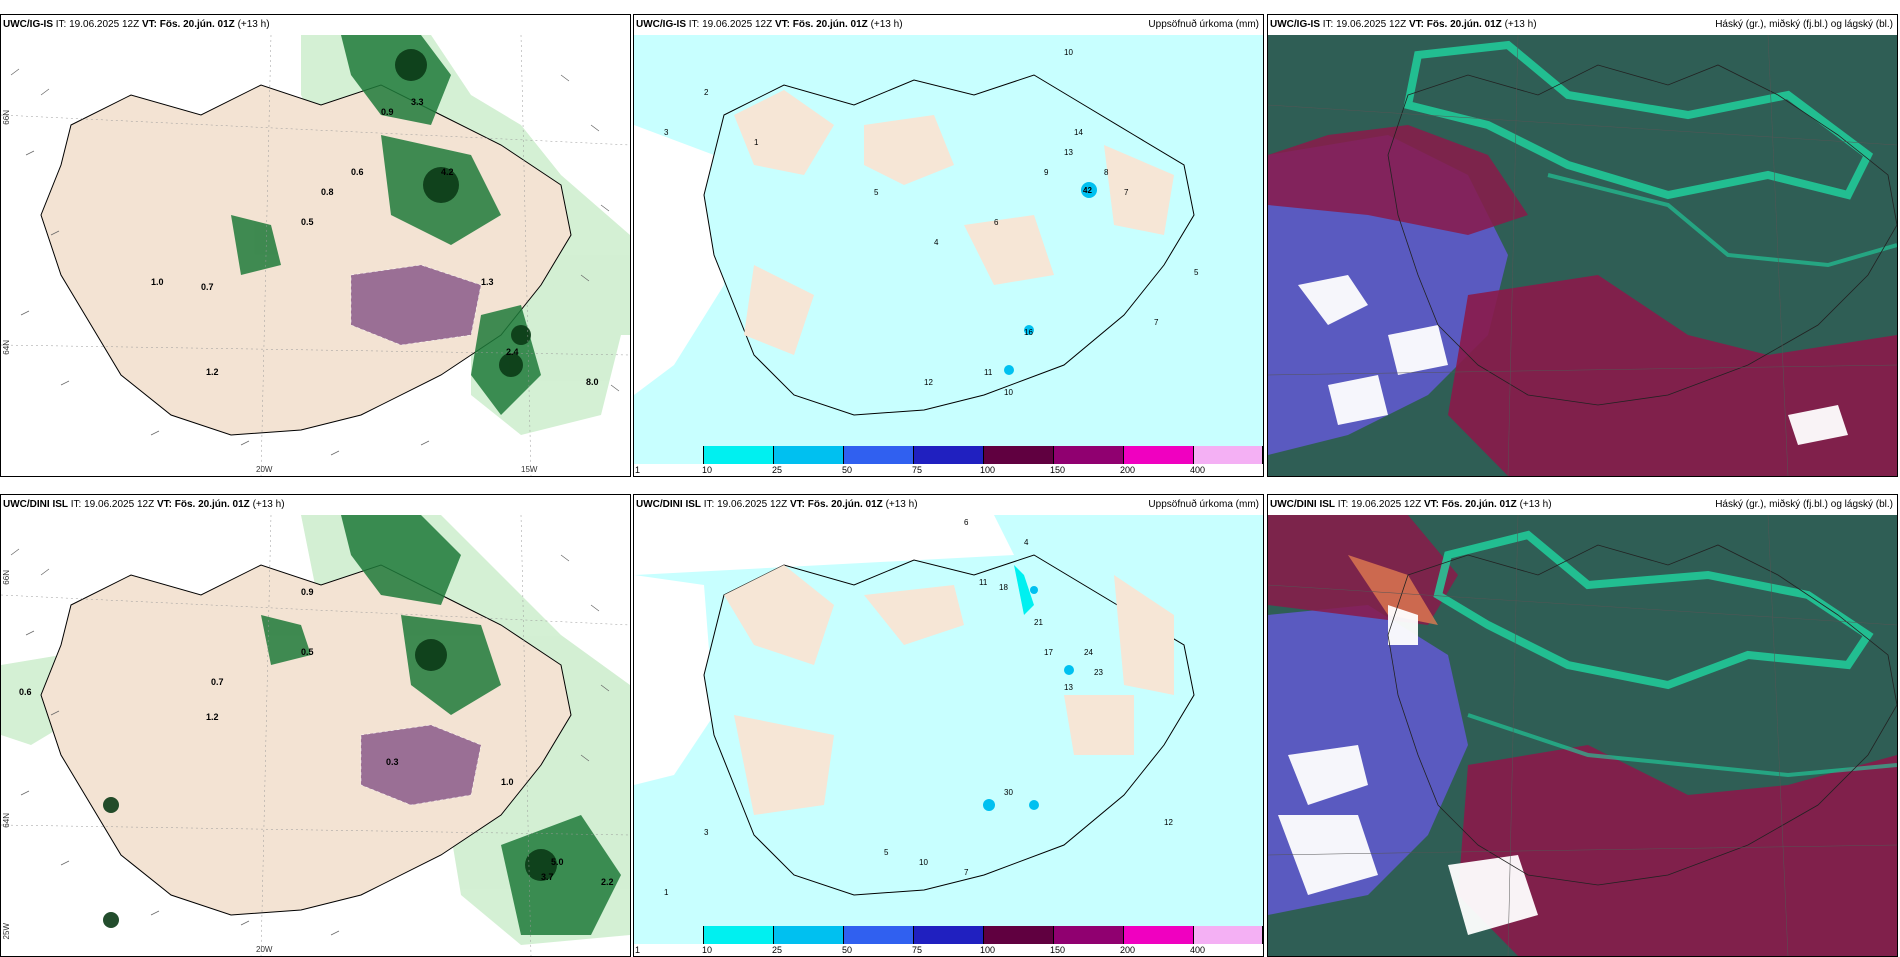  Describe the element at coordinates (1048, 652) in the screenshot. I see `precip-value: 17` at that location.